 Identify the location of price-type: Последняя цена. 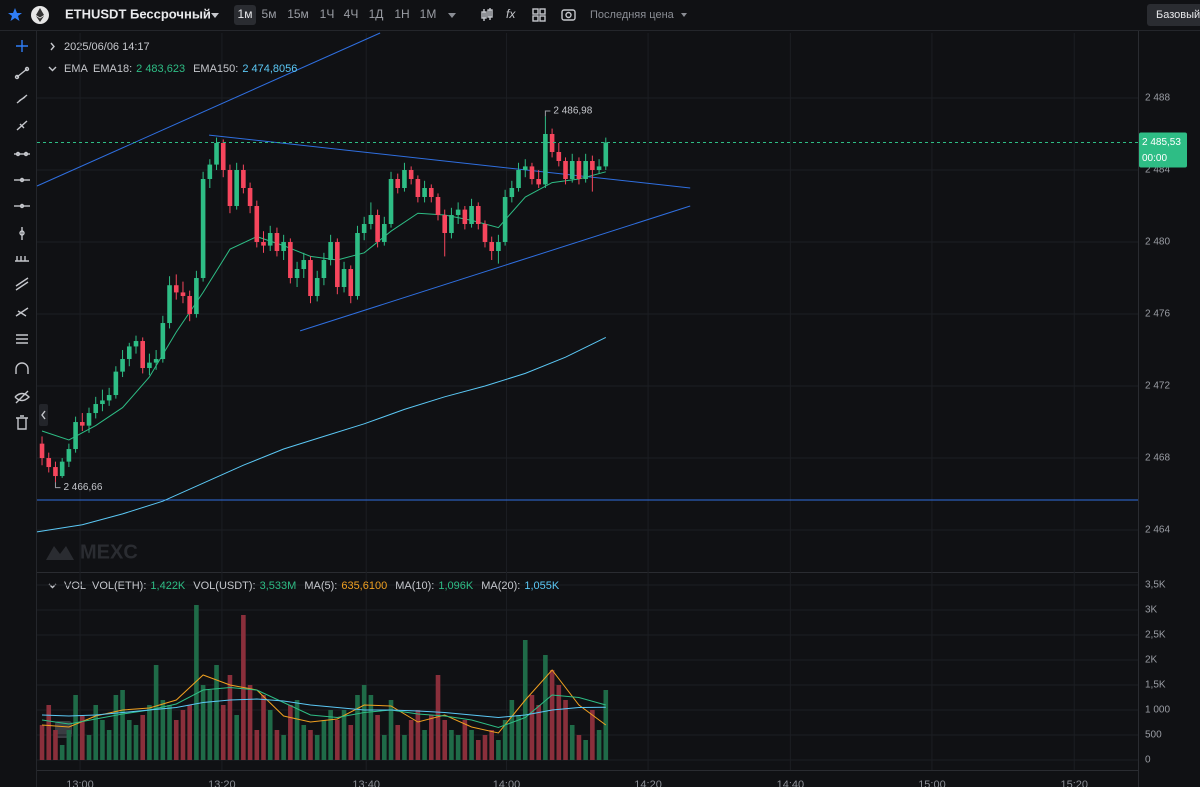
(632, 15).